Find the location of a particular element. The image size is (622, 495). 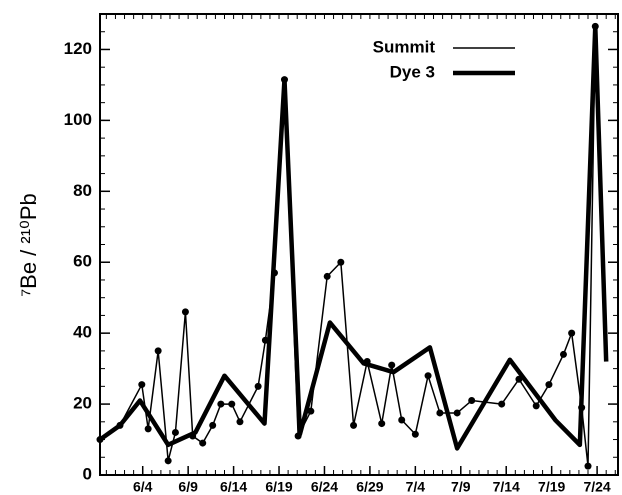

y-tick-label: 60 is located at coordinates (82, 261).